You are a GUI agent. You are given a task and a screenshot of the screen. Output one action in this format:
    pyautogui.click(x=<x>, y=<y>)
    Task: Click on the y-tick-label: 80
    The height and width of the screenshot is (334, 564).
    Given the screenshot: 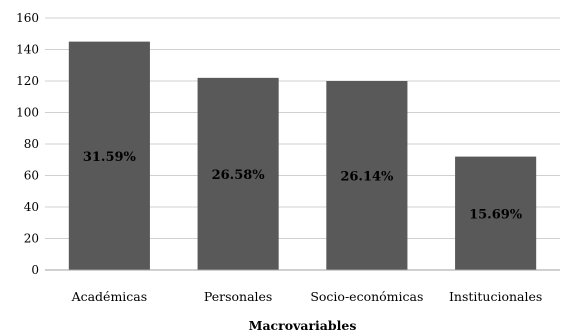 What is the action you would take?
    pyautogui.click(x=31, y=144)
    